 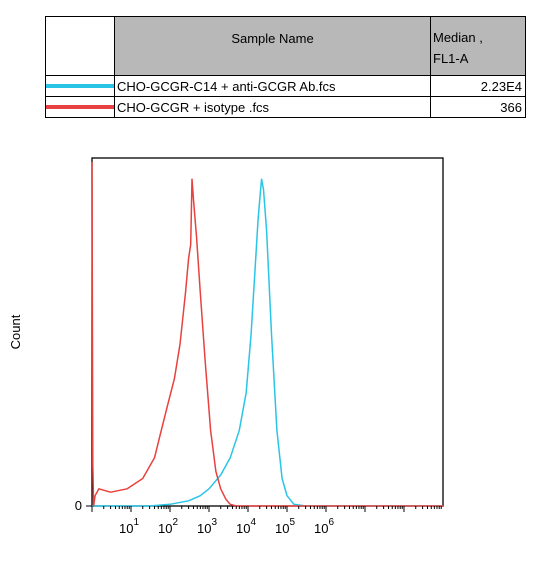 I want to click on sample-name-cell: CHO-GCGR-C14 + anti-GCGR Ab.fcs, so click(x=272, y=86).